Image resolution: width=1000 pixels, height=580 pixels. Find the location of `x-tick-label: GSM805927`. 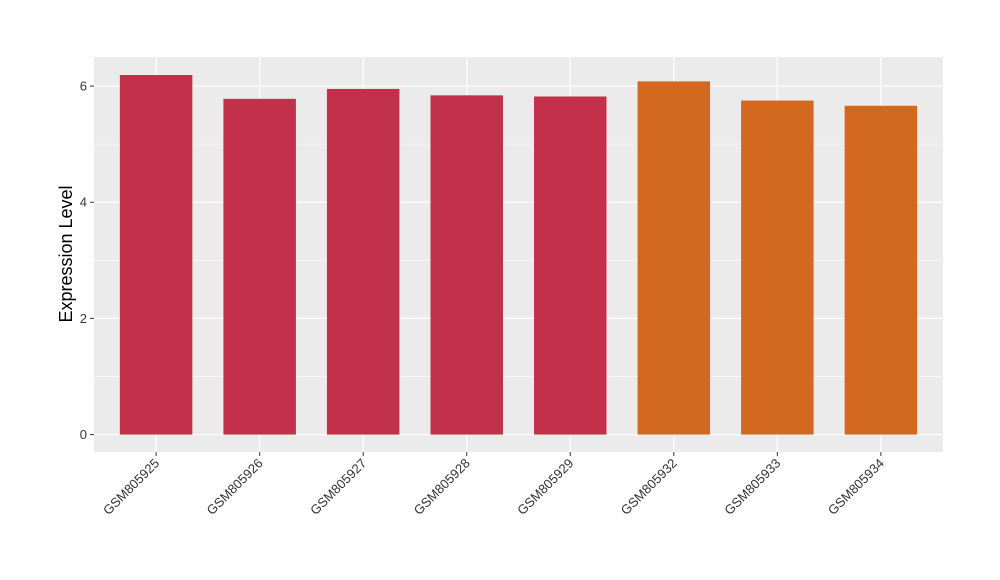

x-tick-label: GSM805927 is located at coordinates (338, 487).